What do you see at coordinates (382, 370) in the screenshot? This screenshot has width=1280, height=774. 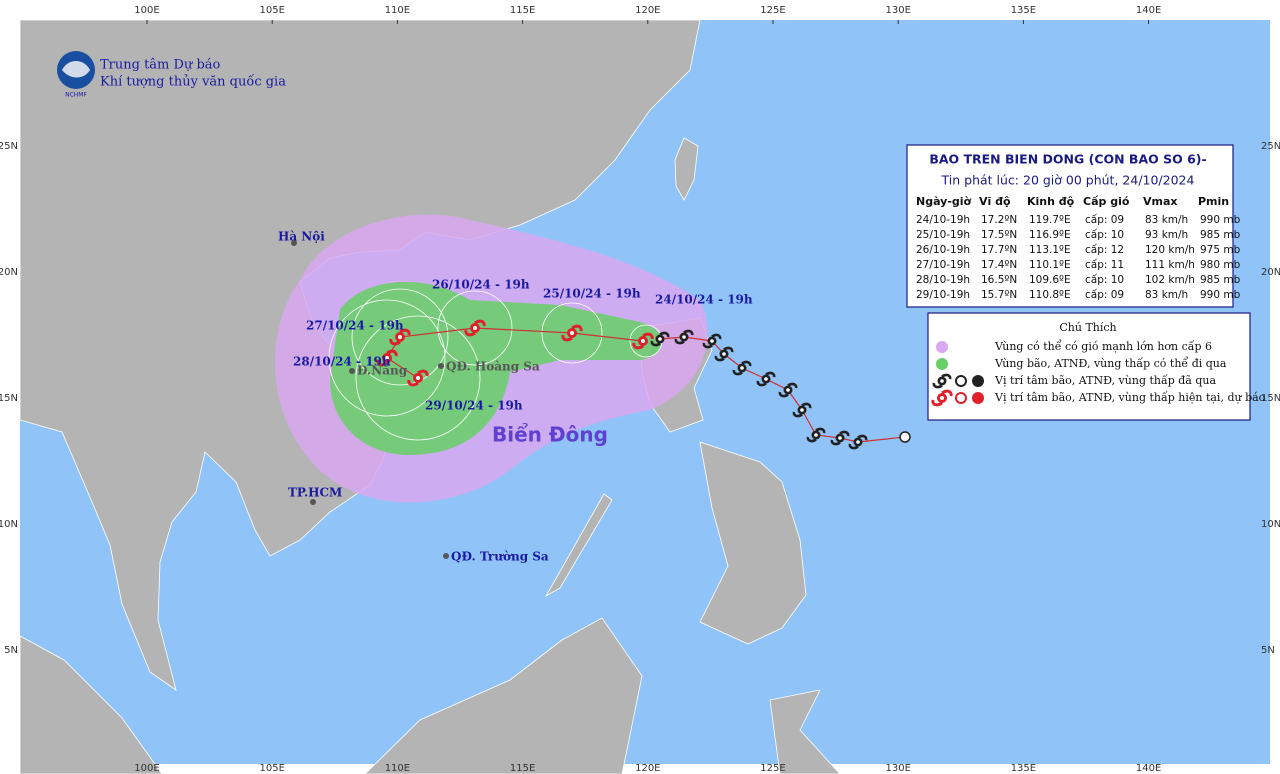 I see `place-label: Đ.Nẵng` at bounding box center [382, 370].